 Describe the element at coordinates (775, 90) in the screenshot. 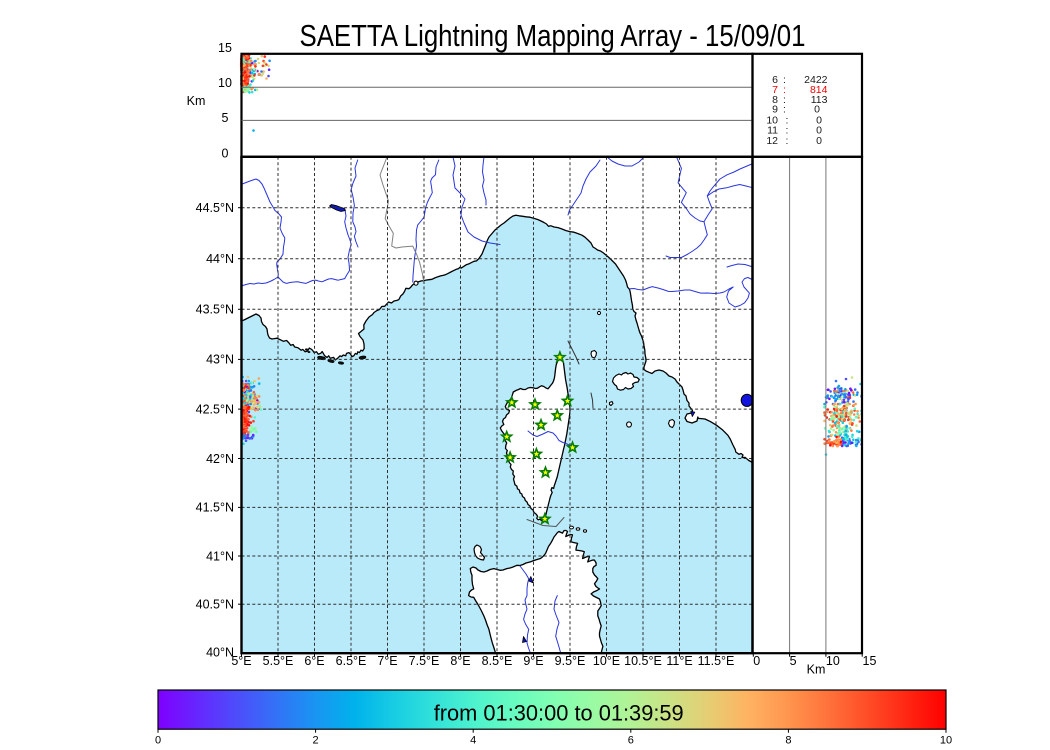

I see `svg-text: 7` at that location.